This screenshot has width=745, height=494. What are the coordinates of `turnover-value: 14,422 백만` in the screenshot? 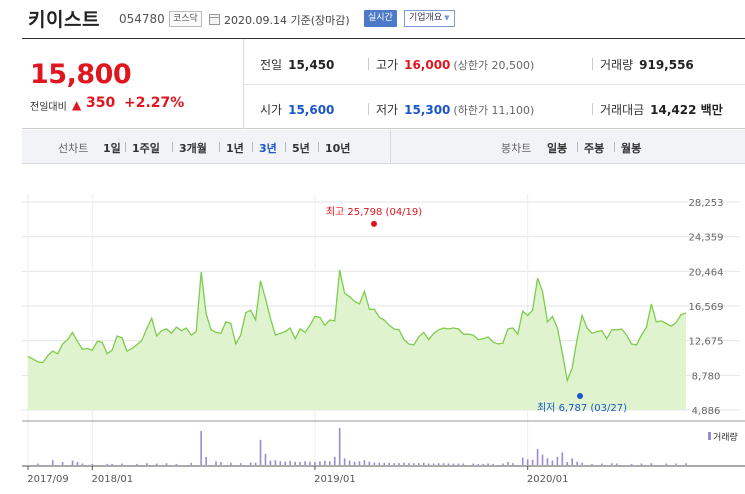 It's located at (686, 110).